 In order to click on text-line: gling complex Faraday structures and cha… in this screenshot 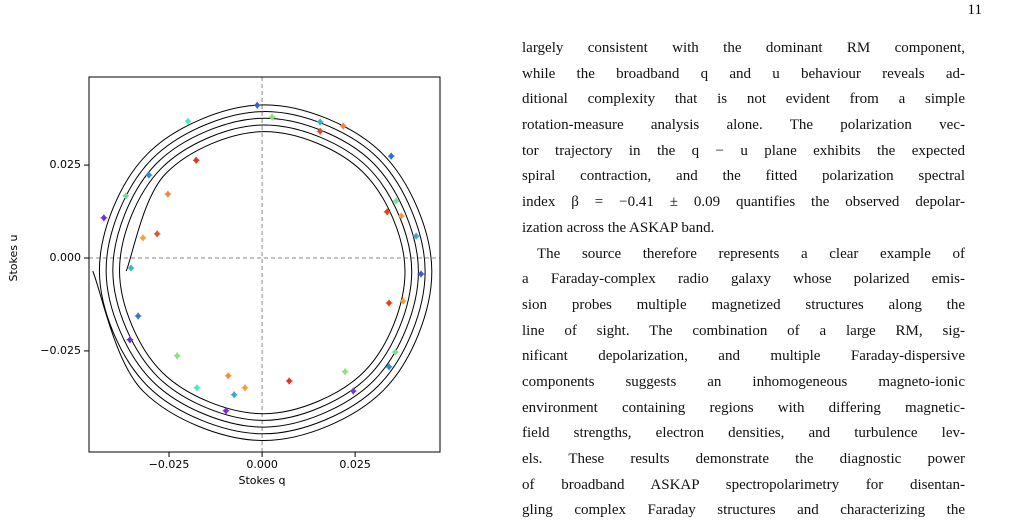, I will do `click(743, 510)`.